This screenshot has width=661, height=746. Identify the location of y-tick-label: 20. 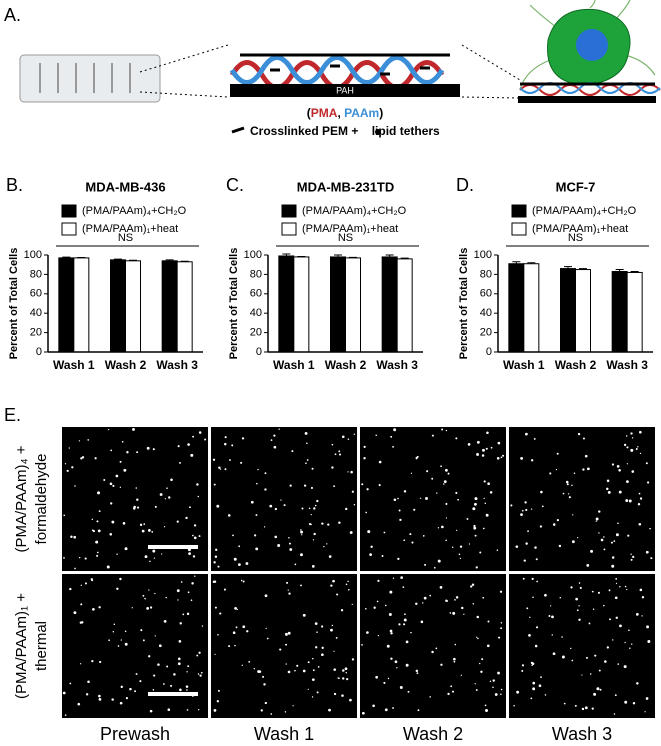
(256, 333).